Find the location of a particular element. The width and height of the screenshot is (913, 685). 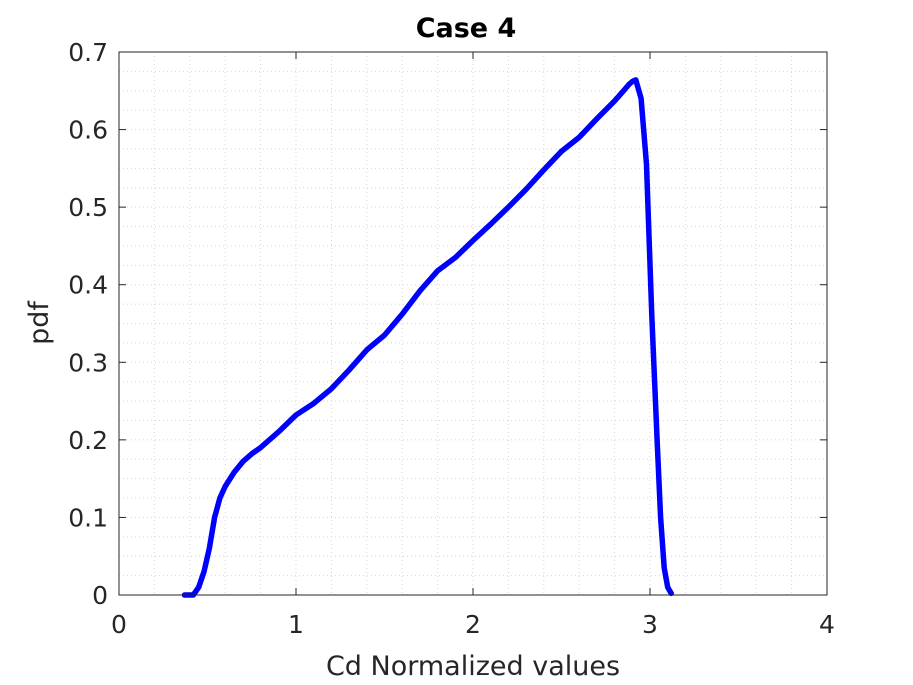

x-tick-label: 0 is located at coordinates (119, 624).